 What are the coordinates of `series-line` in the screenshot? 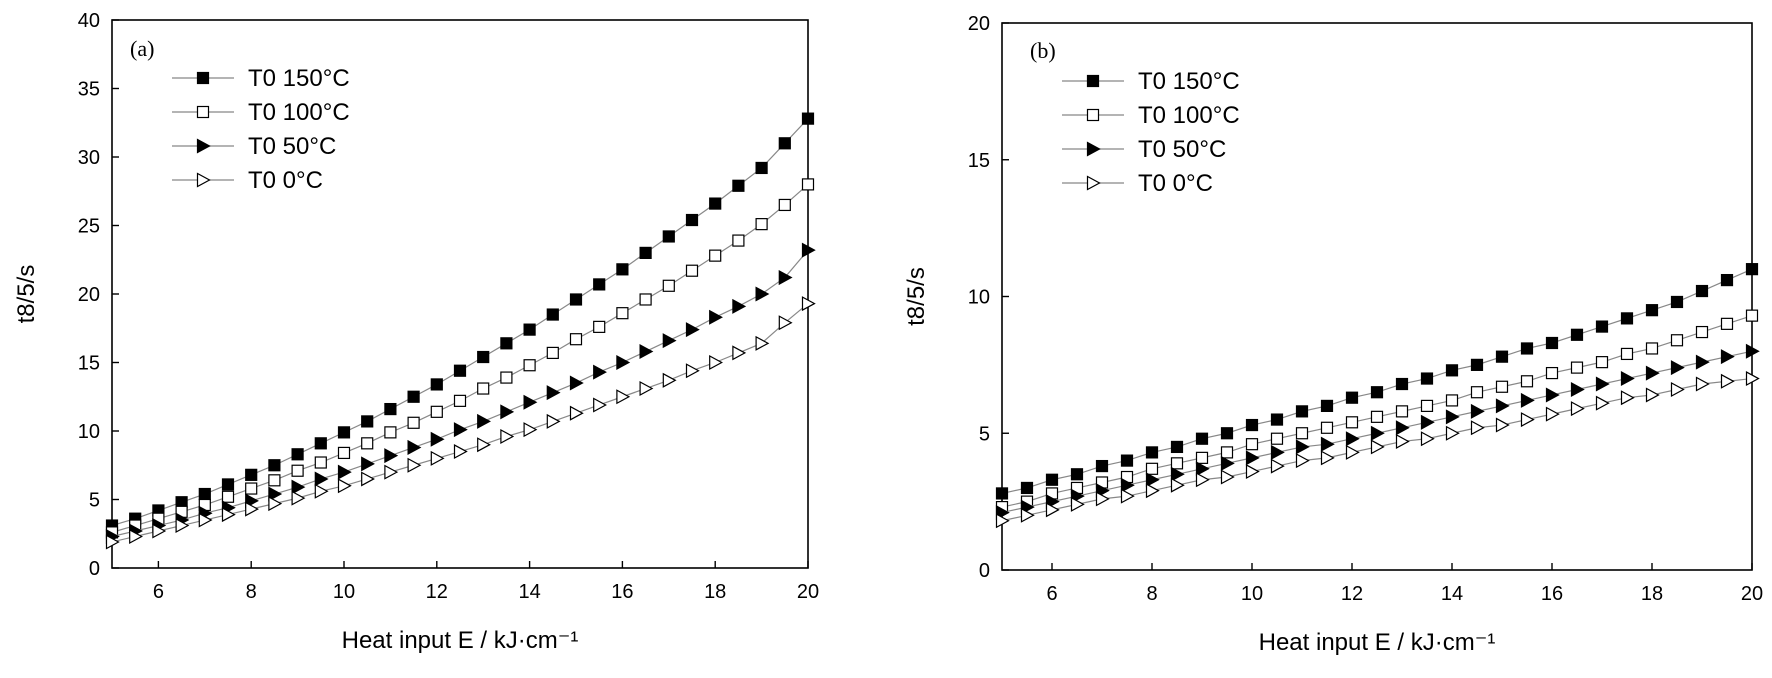 It's located at (460, 423).